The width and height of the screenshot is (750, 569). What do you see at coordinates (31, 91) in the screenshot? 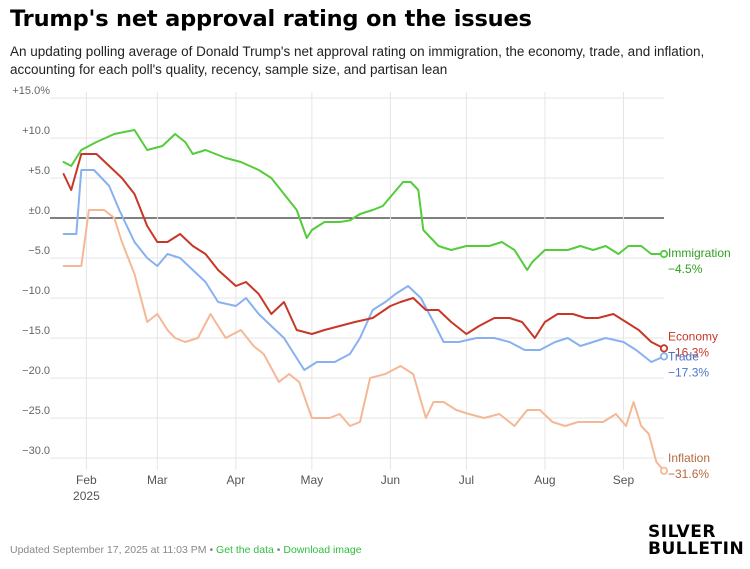
I see `y-tick-label: +15.0%` at bounding box center [31, 91].